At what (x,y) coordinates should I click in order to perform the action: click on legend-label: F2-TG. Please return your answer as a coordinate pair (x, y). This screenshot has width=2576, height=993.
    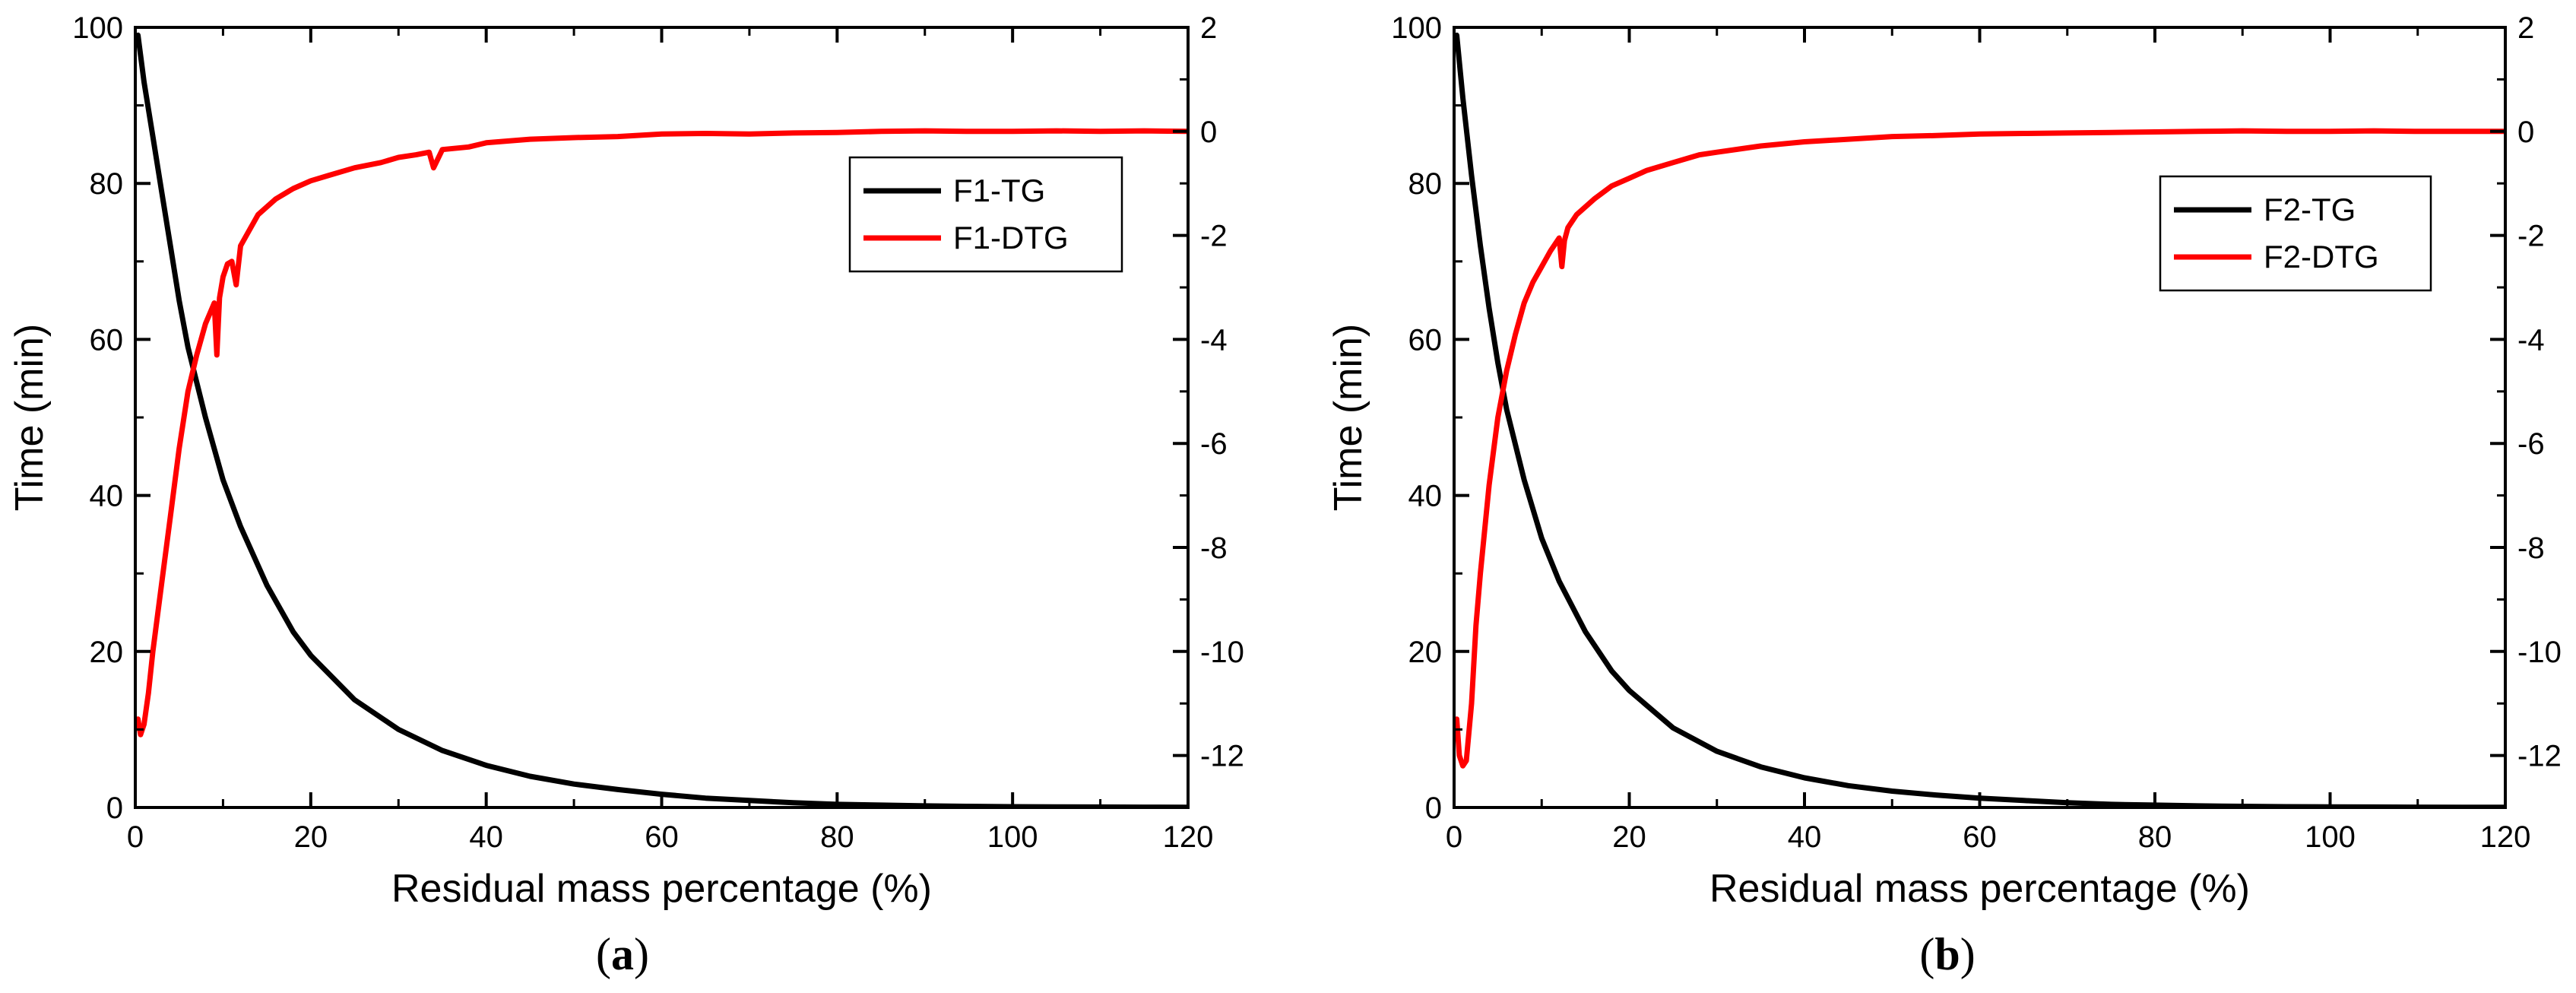
    Looking at the image, I should click on (2310, 209).